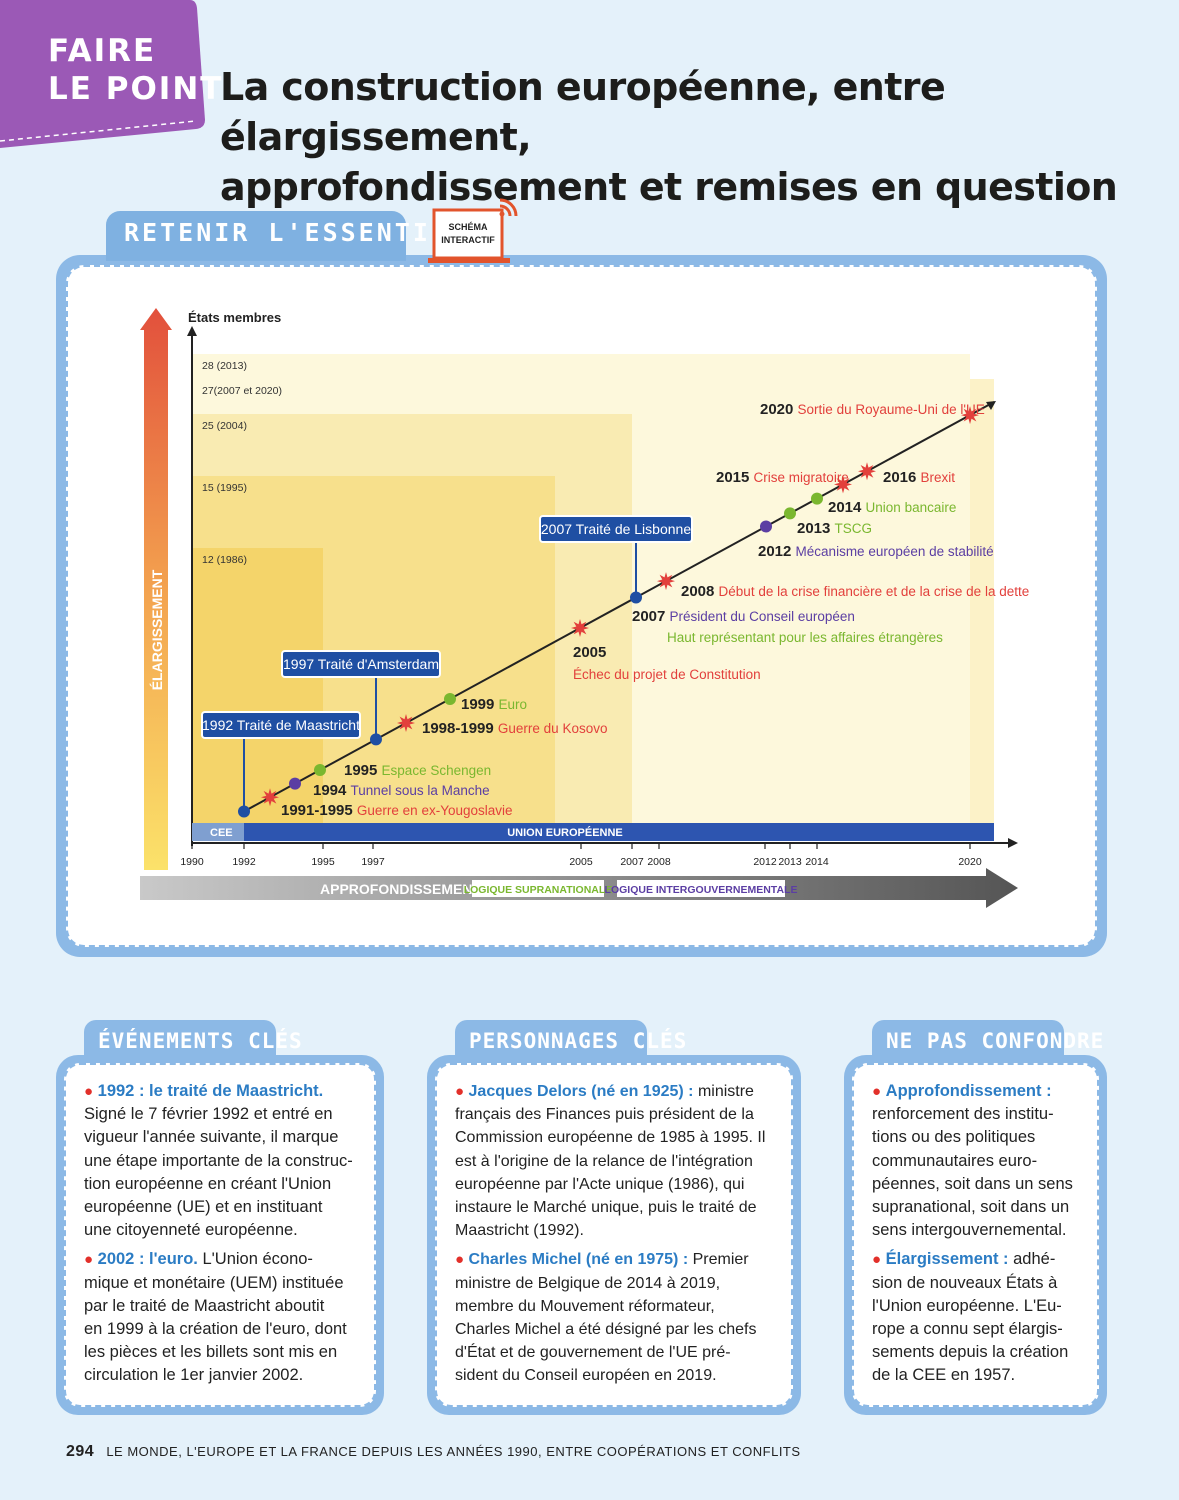 Image resolution: width=1179 pixels, height=1500 pixels. What do you see at coordinates (192, 862) in the screenshot?
I see `x-tick-label: 1990` at bounding box center [192, 862].